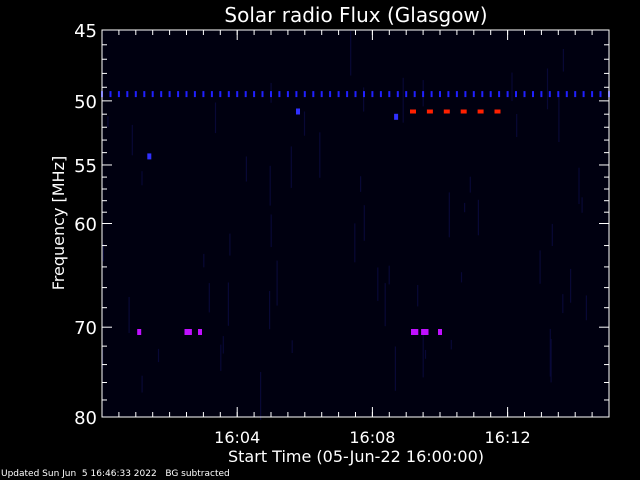 The image size is (640, 480). What do you see at coordinates (85, 102) in the screenshot?
I see `y-tick-label: 50` at bounding box center [85, 102].